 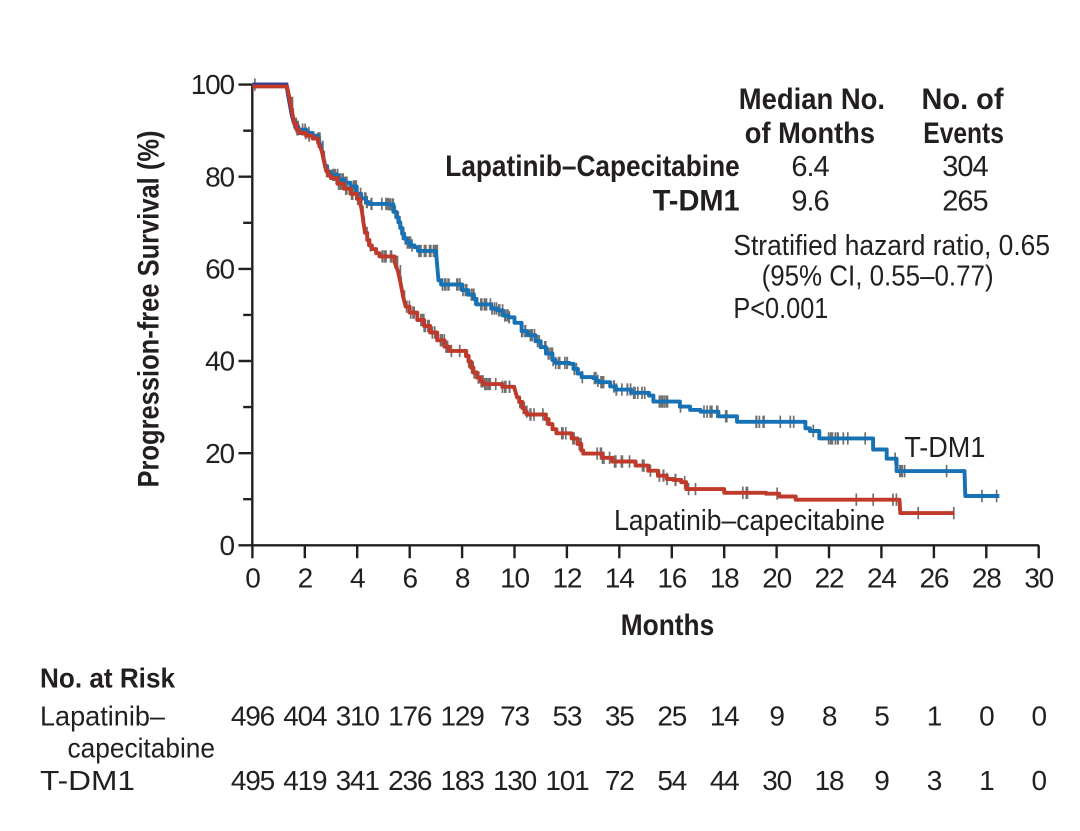 What do you see at coordinates (567, 716) in the screenshot?
I see `svg-text: 53` at bounding box center [567, 716].